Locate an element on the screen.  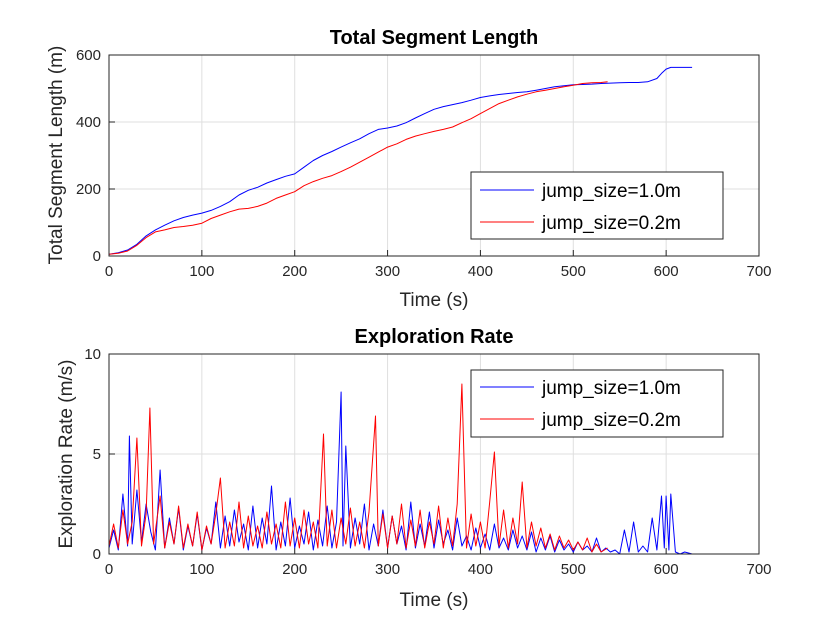
y-axis-label: Total Segment Length (m) is located at coordinates (56, 155).